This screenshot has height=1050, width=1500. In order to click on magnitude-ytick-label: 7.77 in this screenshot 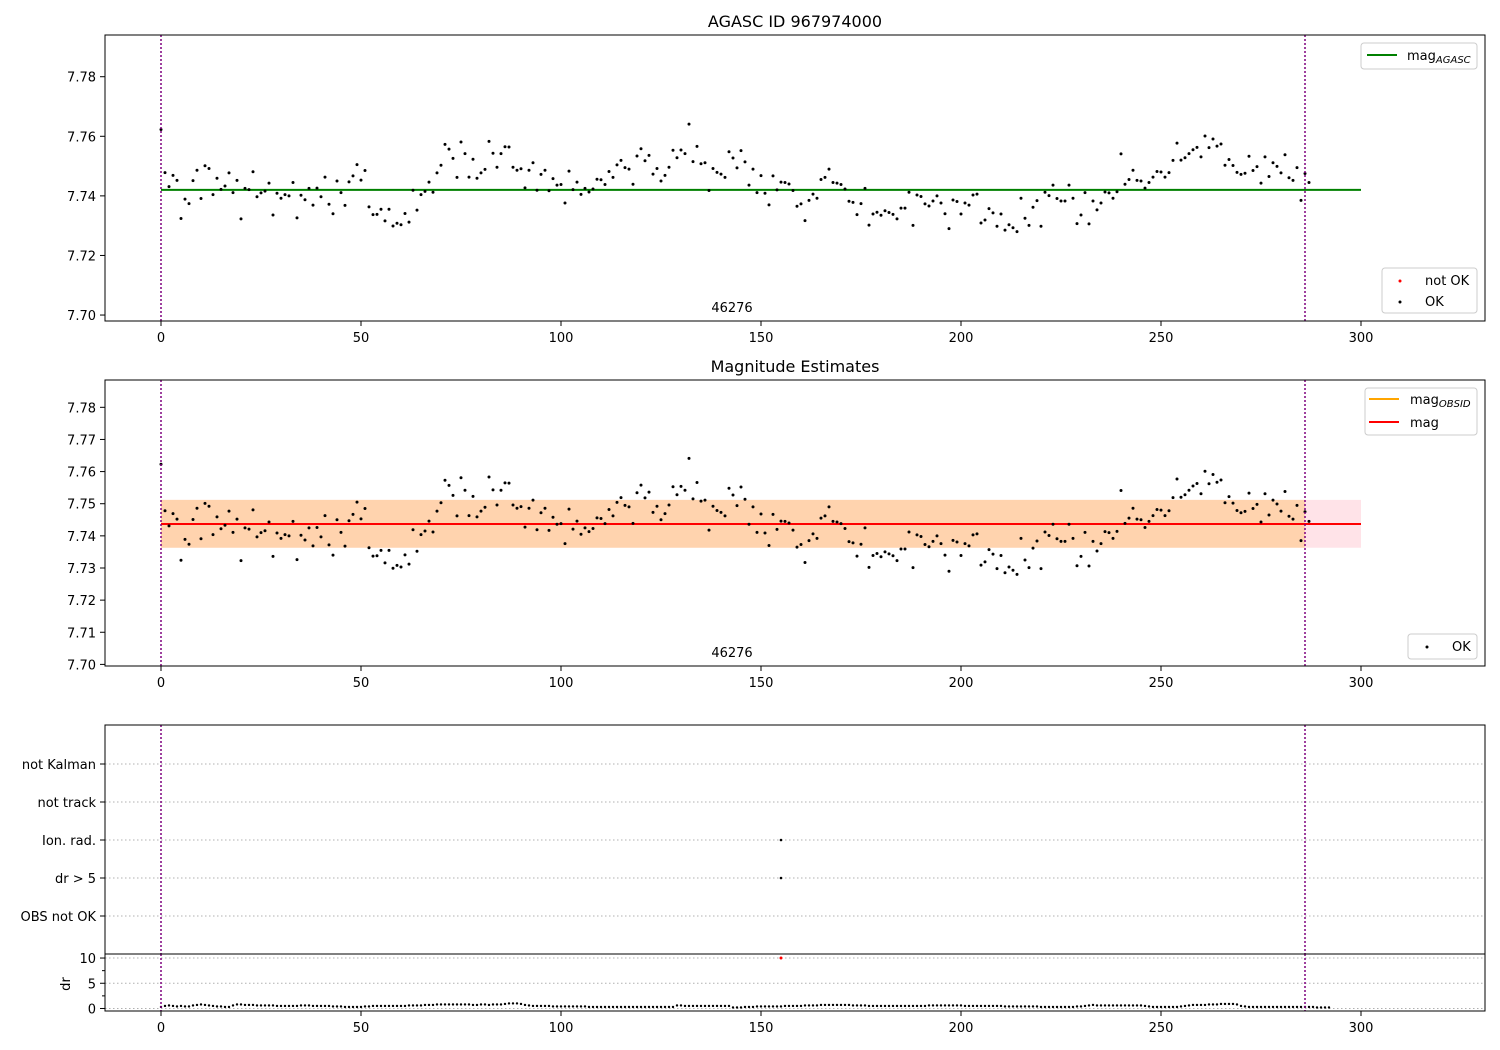, I will do `click(81, 440)`.